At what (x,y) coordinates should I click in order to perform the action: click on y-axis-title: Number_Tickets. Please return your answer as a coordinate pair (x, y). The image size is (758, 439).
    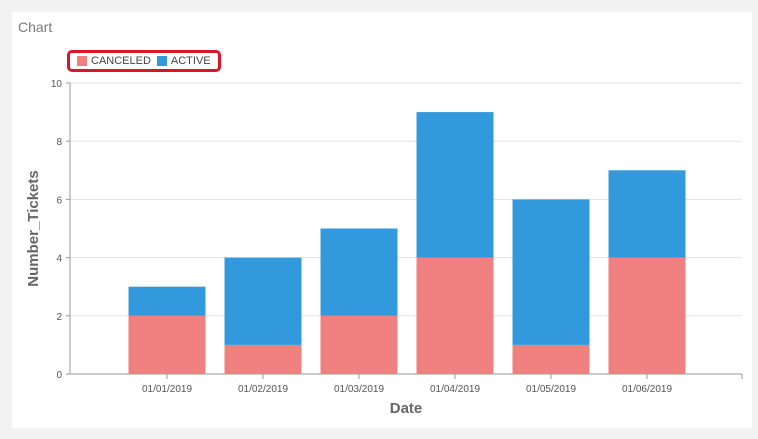
    Looking at the image, I should click on (33, 228).